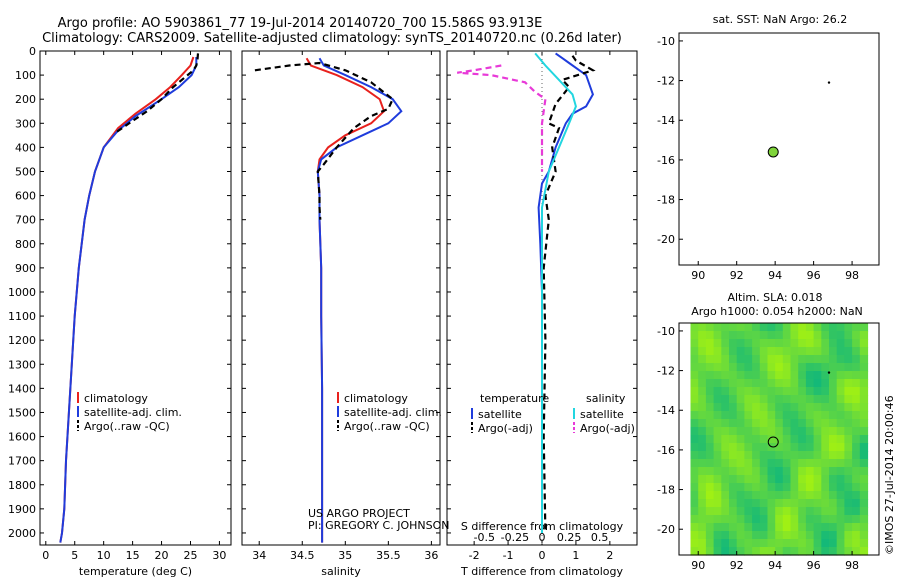  What do you see at coordinates (774, 297) in the screenshot?
I see `map-title-line1: Altim. SLA: 0.018` at bounding box center [774, 297].